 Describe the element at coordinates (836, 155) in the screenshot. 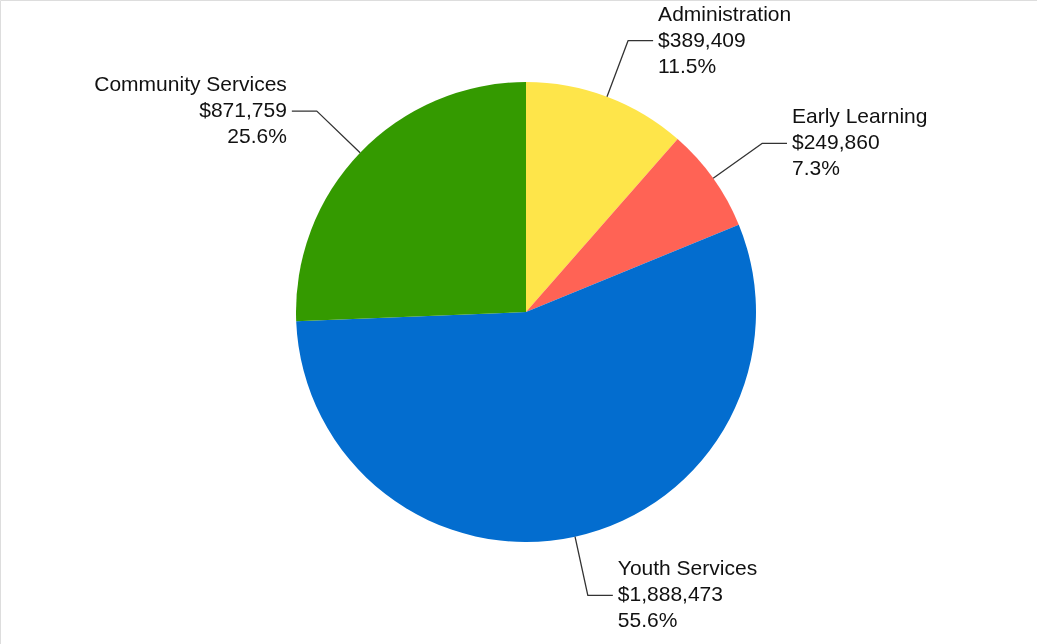

I see `data-label: $249,860 7.3%` at that location.